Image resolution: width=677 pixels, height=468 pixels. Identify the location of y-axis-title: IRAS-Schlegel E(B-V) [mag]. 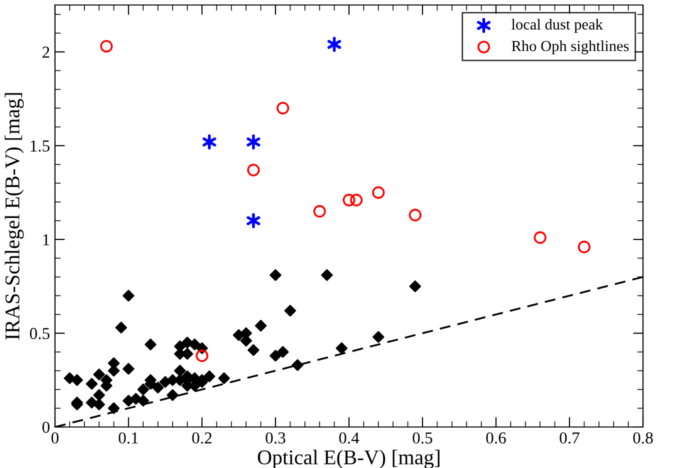
(14, 216).